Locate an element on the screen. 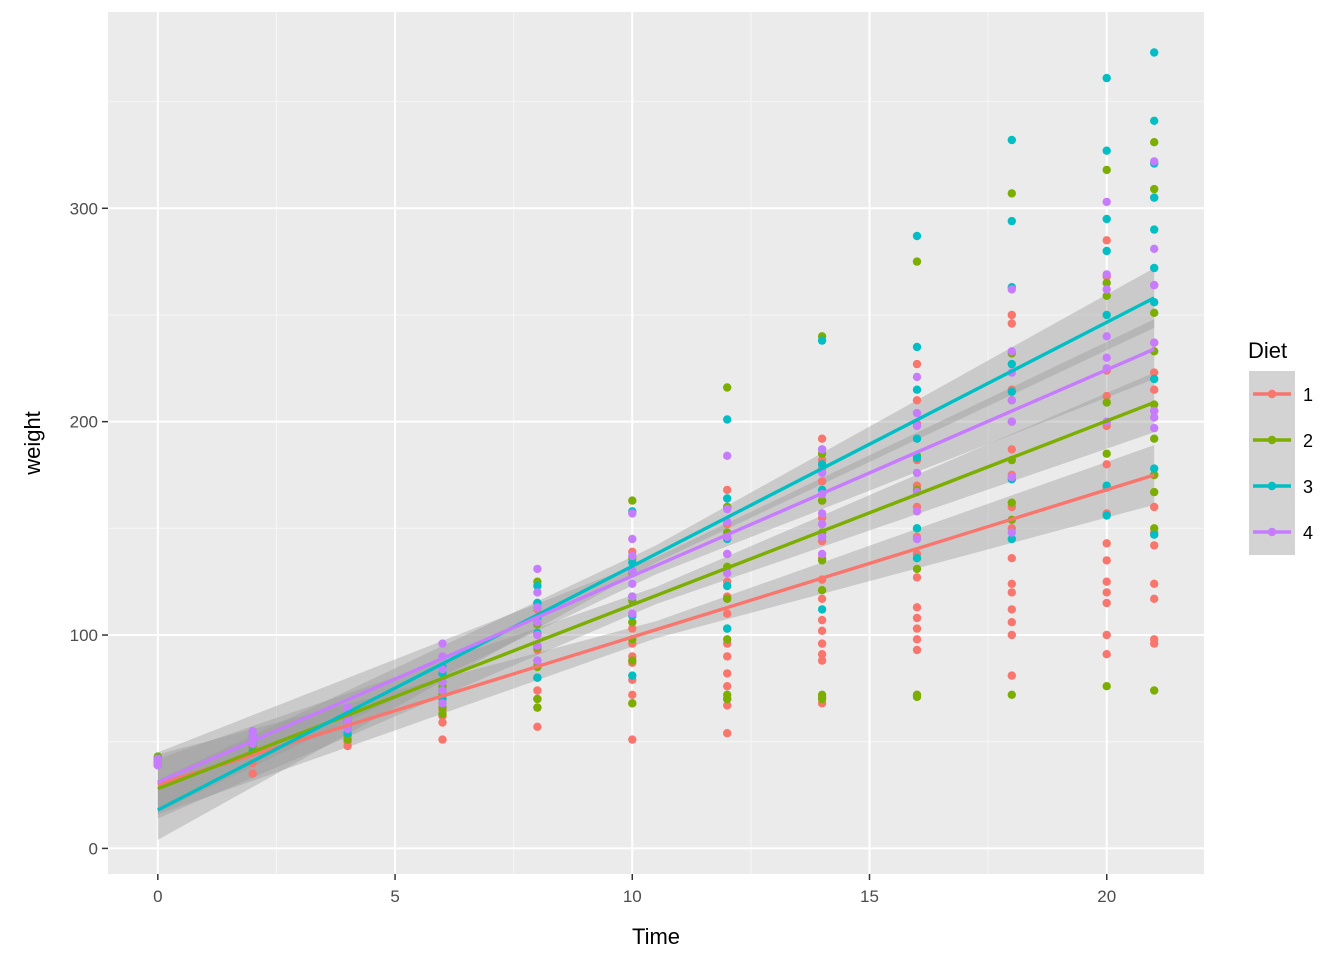 This screenshot has width=1344, height=960. y-tick-label: 0 is located at coordinates (93, 848).